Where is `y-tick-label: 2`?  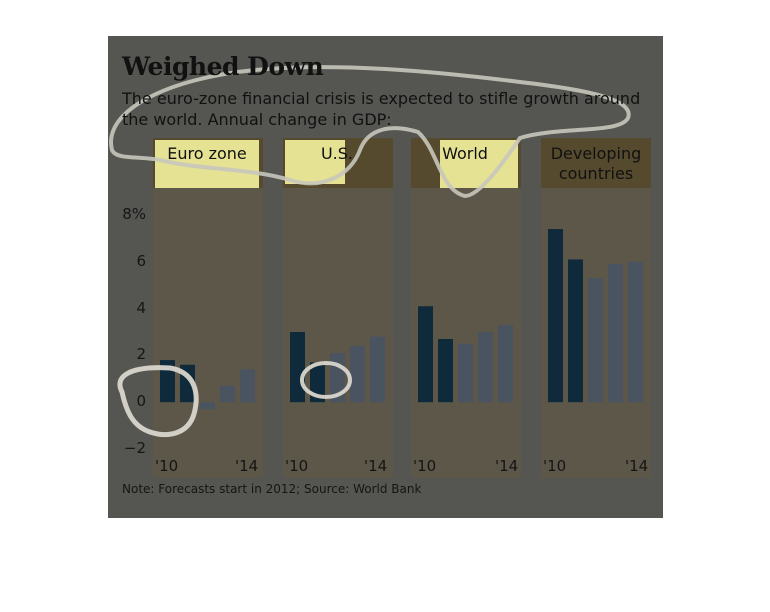 y-tick-label: 2 is located at coordinates (141, 354).